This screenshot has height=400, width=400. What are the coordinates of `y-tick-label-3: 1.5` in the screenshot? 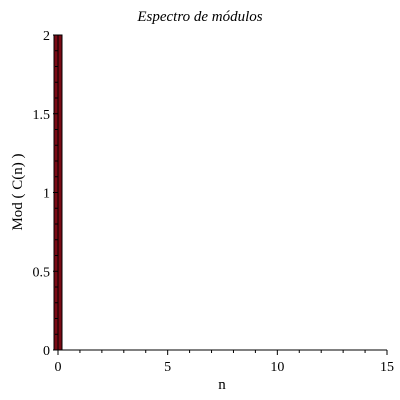 It's located at (42, 115).